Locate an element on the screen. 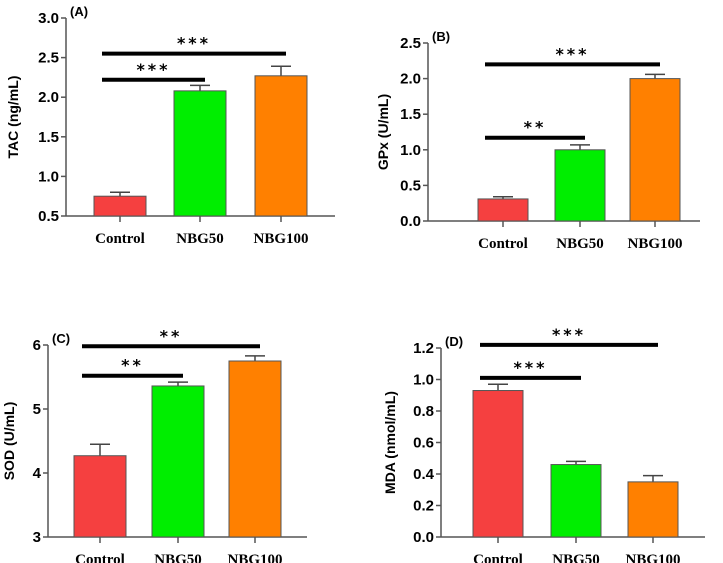  panel-label: (C) is located at coordinates (61, 338).